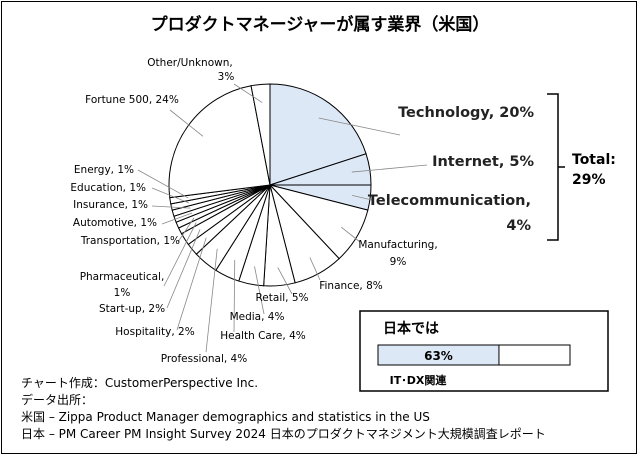 This screenshot has width=640, height=457. Describe the element at coordinates (594, 160) in the screenshot. I see `total-label: Total:` at that location.